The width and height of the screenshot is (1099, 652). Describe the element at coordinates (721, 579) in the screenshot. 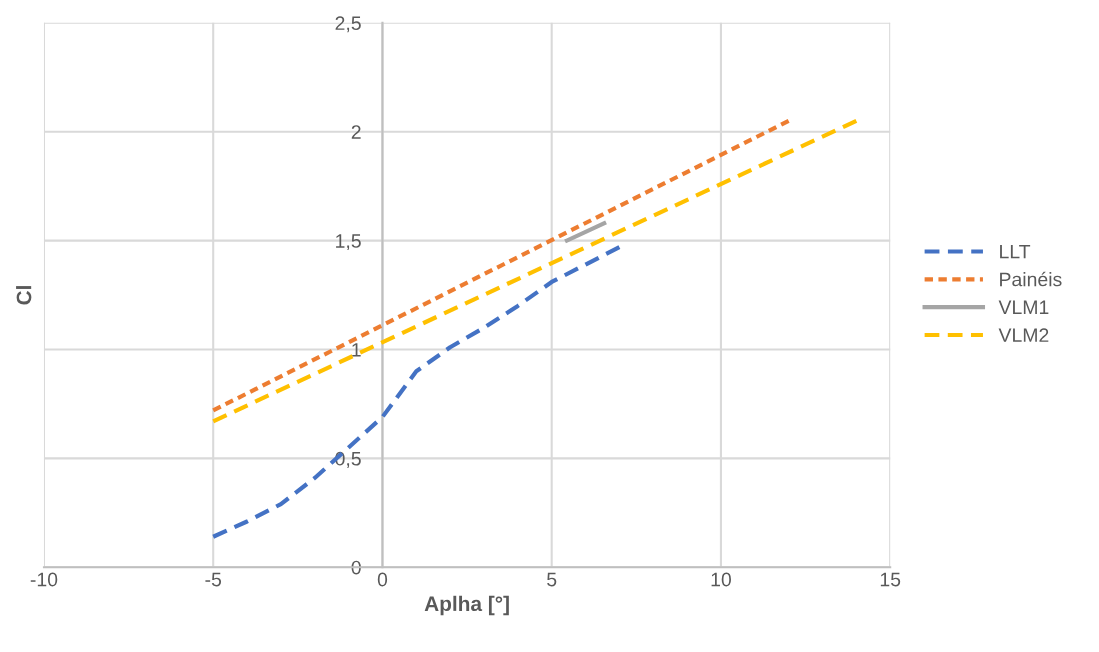

I see `x-tick-label: 10` at that location.